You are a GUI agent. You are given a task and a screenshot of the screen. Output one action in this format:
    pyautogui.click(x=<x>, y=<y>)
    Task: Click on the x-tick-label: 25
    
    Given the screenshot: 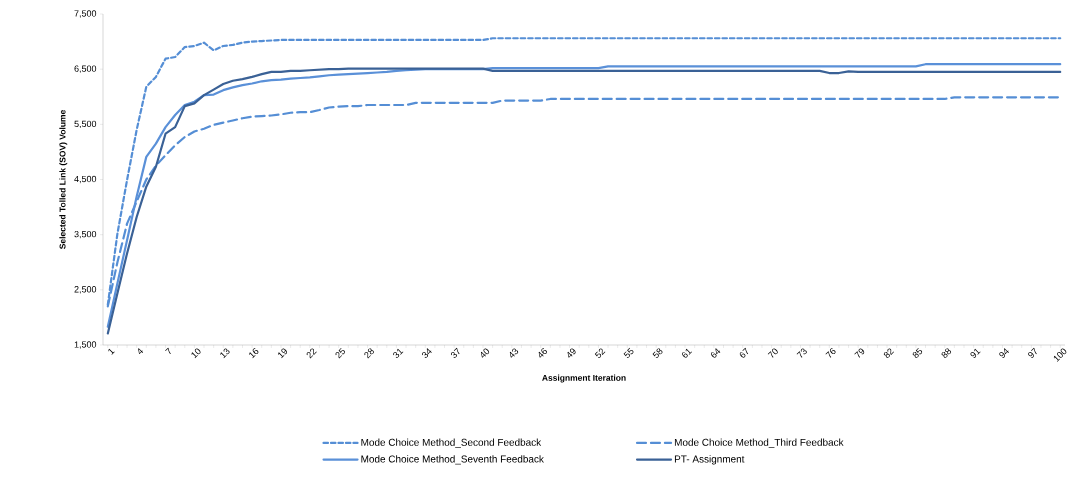 What is the action you would take?
    pyautogui.click(x=340, y=353)
    